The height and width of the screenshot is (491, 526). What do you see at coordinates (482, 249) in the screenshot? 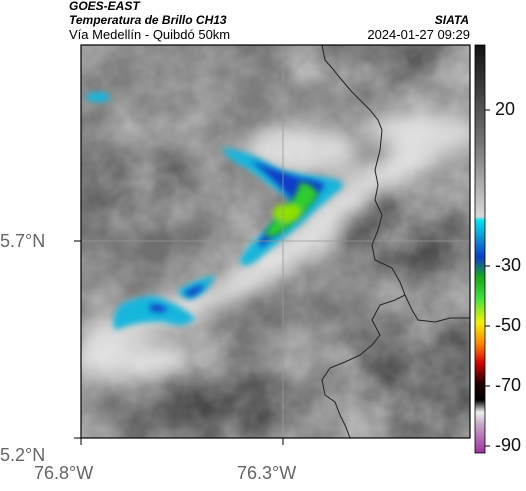
I see `colorbar` at bounding box center [482, 249].